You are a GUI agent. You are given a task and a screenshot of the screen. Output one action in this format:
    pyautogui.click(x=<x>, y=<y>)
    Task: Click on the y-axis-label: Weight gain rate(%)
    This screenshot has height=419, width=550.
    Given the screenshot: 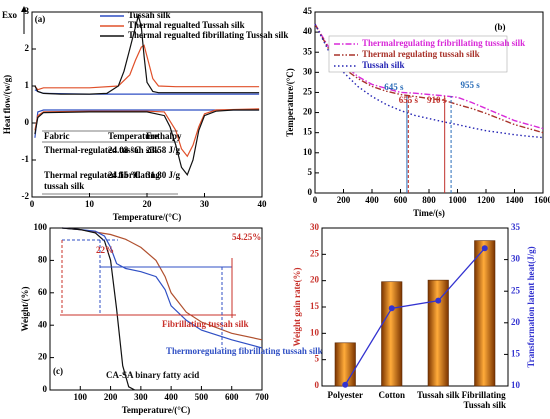 What is the action you would take?
    pyautogui.click(x=297, y=307)
    